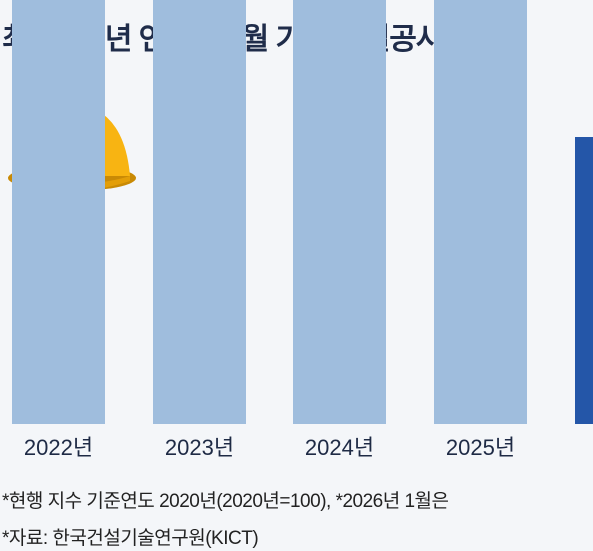 The height and width of the screenshot is (551, 593). I want to click on category-label-2: 2023년, so click(199, 447).